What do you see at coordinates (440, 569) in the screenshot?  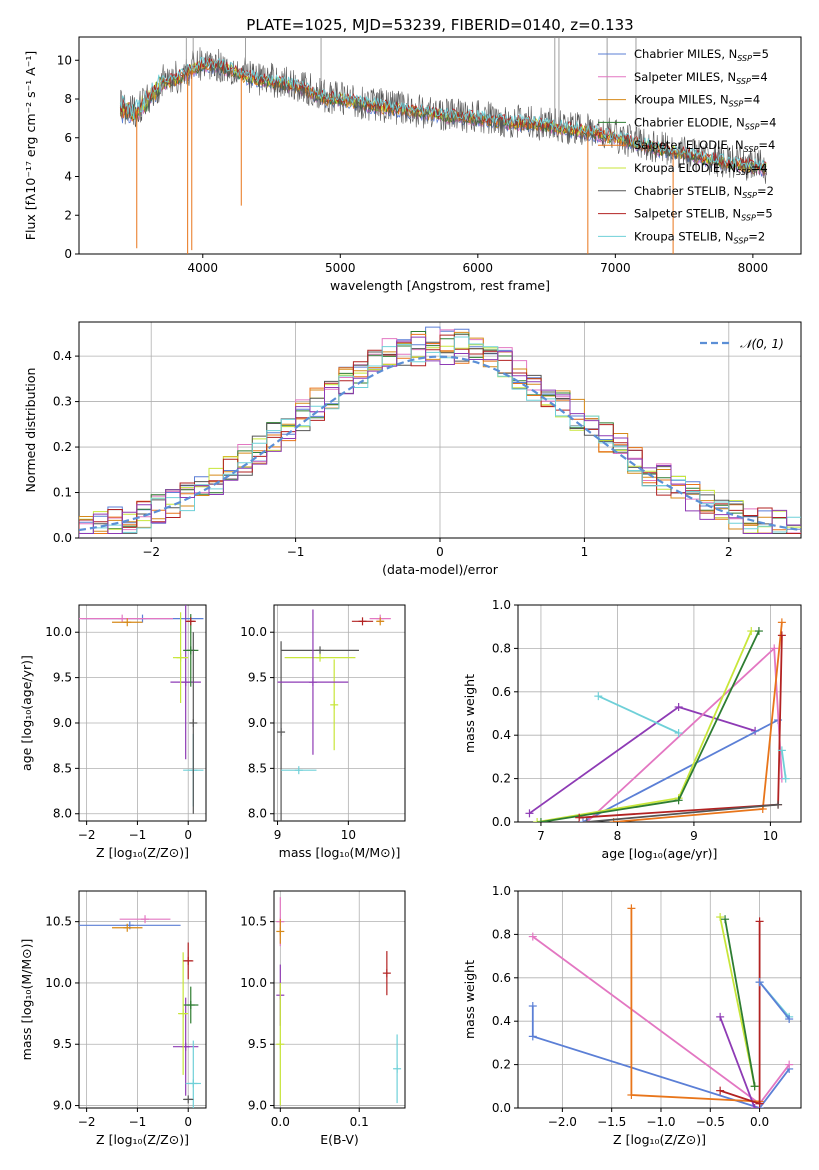 I see `x-axis-label: (data-model)/error` at bounding box center [440, 569].